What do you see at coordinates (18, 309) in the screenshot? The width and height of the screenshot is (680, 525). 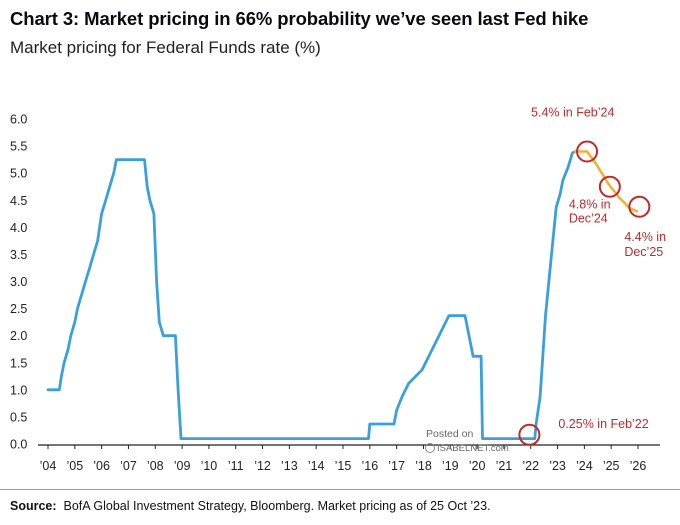 I see `y-tick-label: 2.5` at bounding box center [18, 309].